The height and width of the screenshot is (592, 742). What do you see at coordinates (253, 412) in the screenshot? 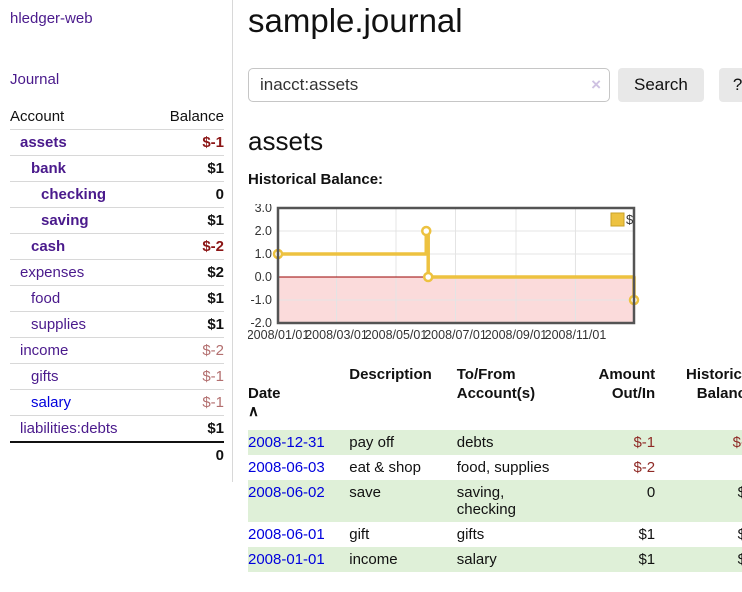
I see `sort-ascending-icon: ∧` at bounding box center [253, 412].